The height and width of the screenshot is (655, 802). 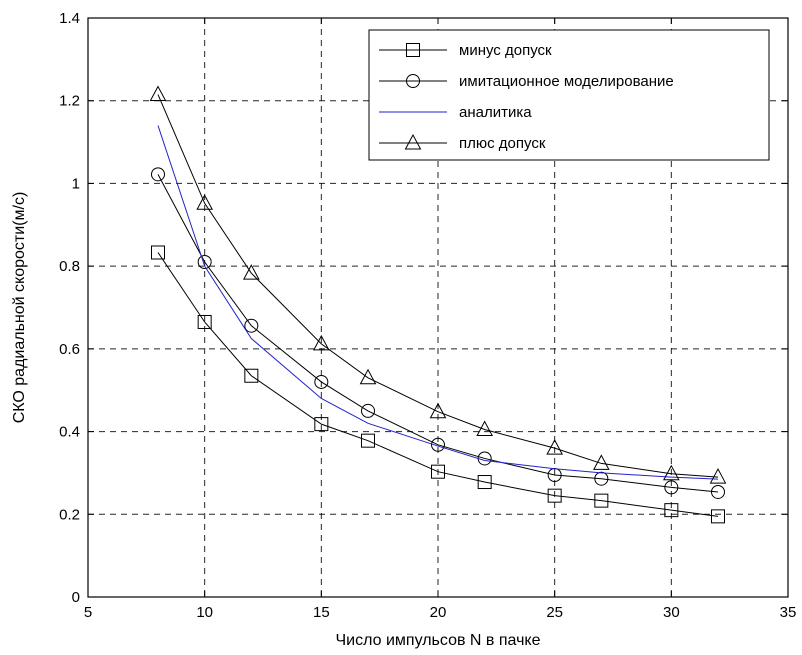 I want to click on x-tick-label: 20, so click(x=438, y=612).